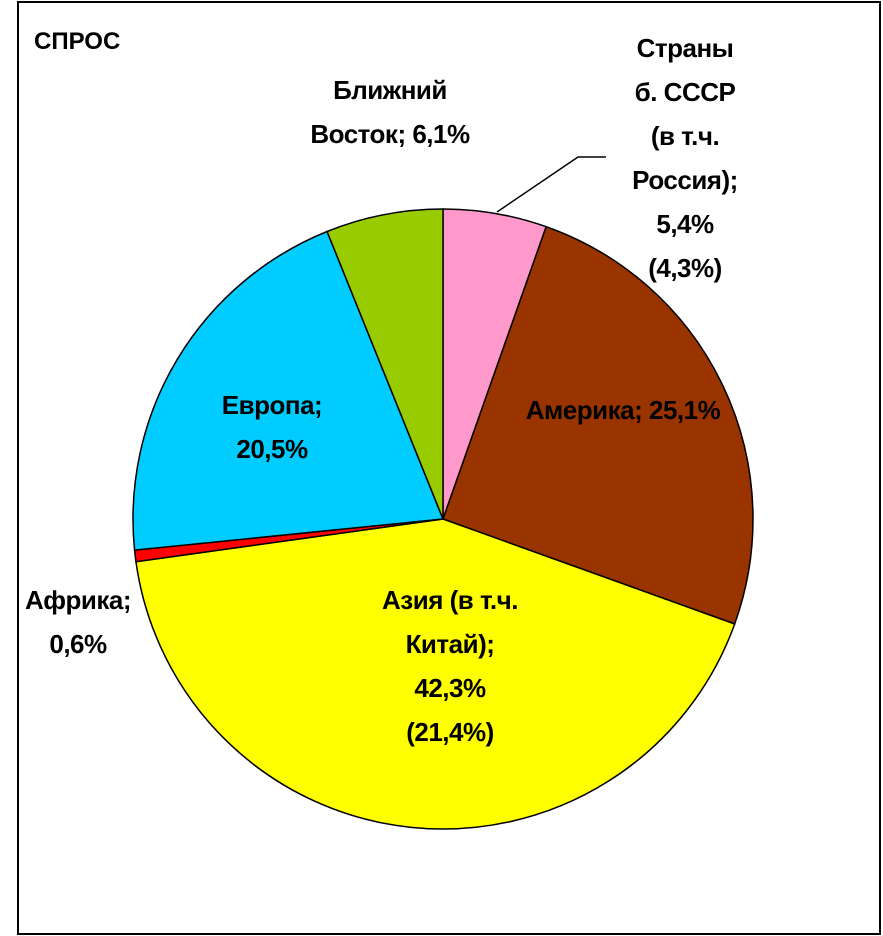  Describe the element at coordinates (77, 41) in the screenshot. I see `chart-title: СПРОС` at that location.